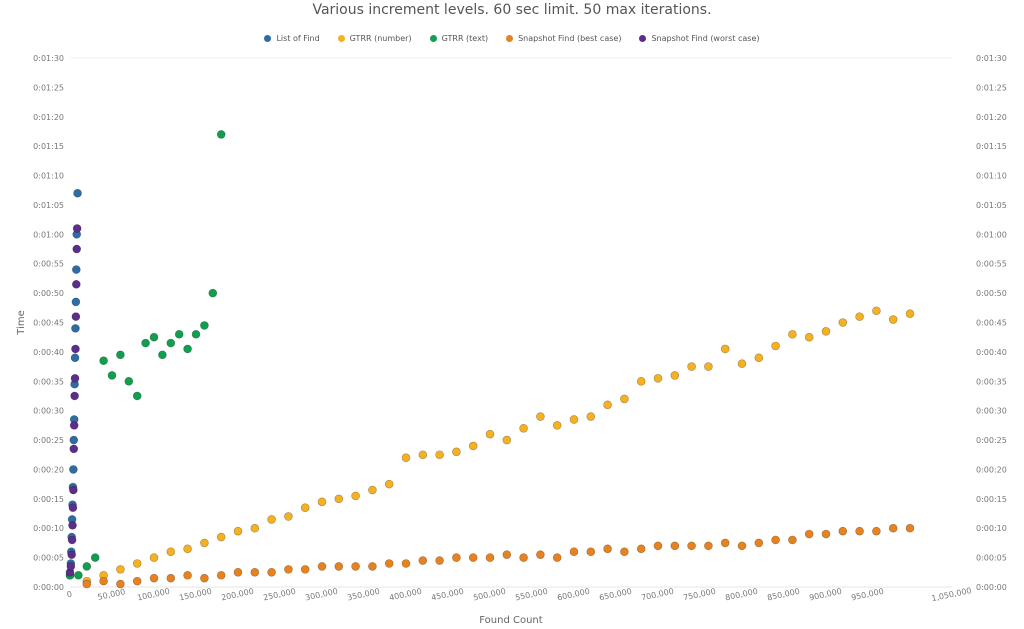  Describe the element at coordinates (48, 87) in the screenshot. I see `y-tick-label: 0:01:25` at that location.